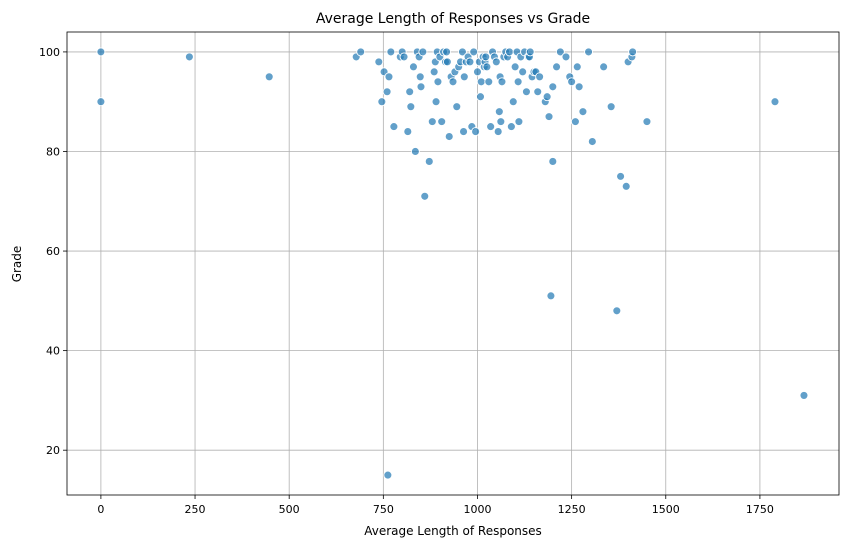 The image size is (850, 547). Describe the element at coordinates (289, 509) in the screenshot. I see `x-tick-label: 500` at that location.